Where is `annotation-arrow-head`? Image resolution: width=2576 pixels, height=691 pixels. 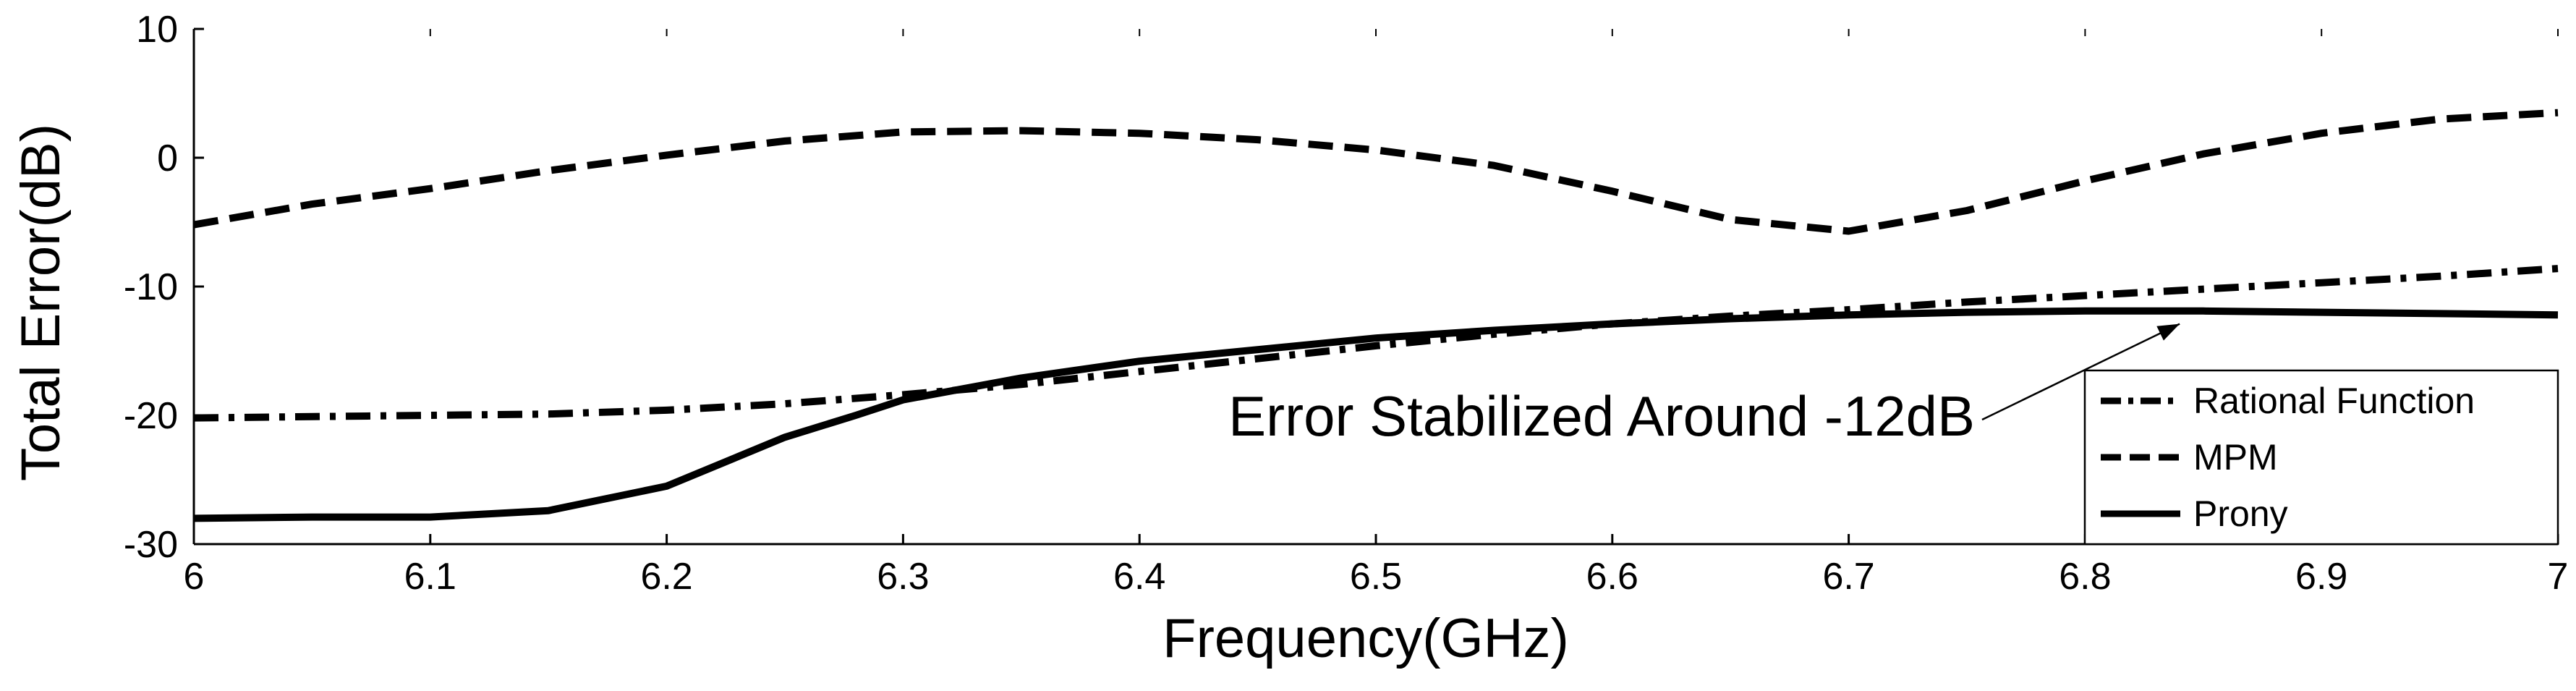 annotation-arrow-head is located at coordinates (2168, 332).